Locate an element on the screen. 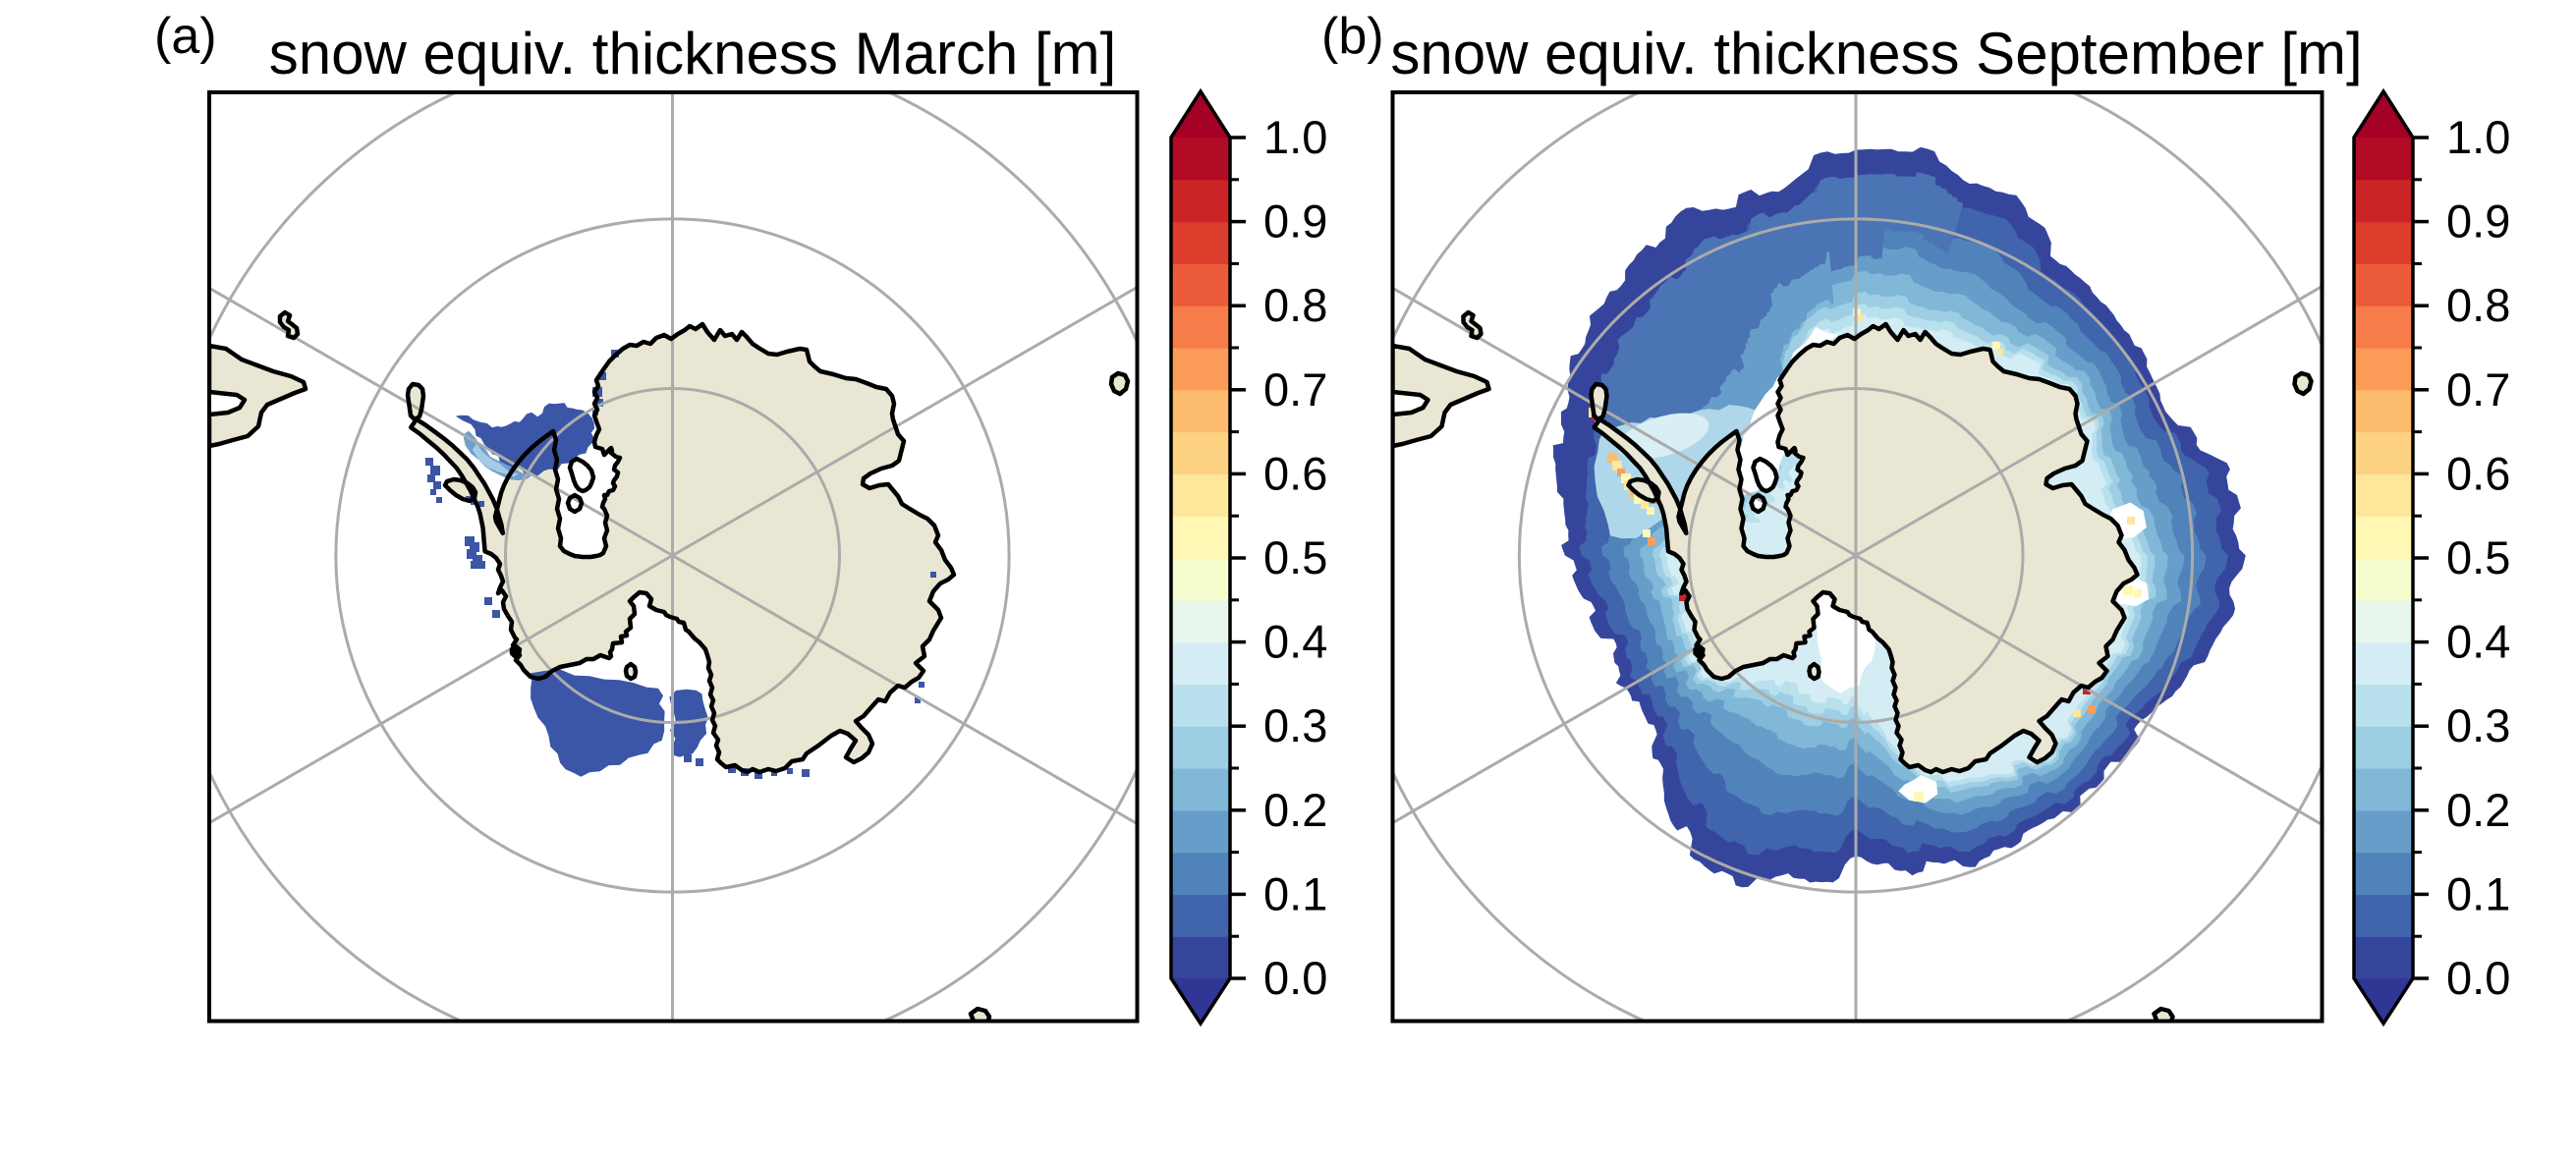 This screenshot has height=1165, width=2576. svg-text: (a) is located at coordinates (185, 36).